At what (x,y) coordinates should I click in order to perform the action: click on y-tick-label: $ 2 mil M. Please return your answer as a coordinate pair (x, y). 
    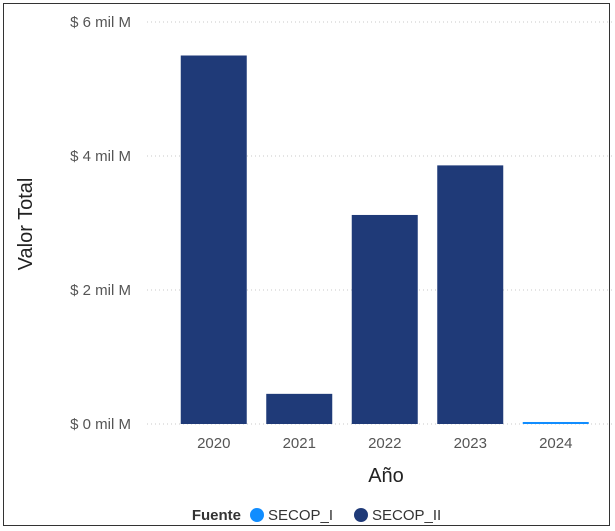
    Looking at the image, I should click on (100, 290).